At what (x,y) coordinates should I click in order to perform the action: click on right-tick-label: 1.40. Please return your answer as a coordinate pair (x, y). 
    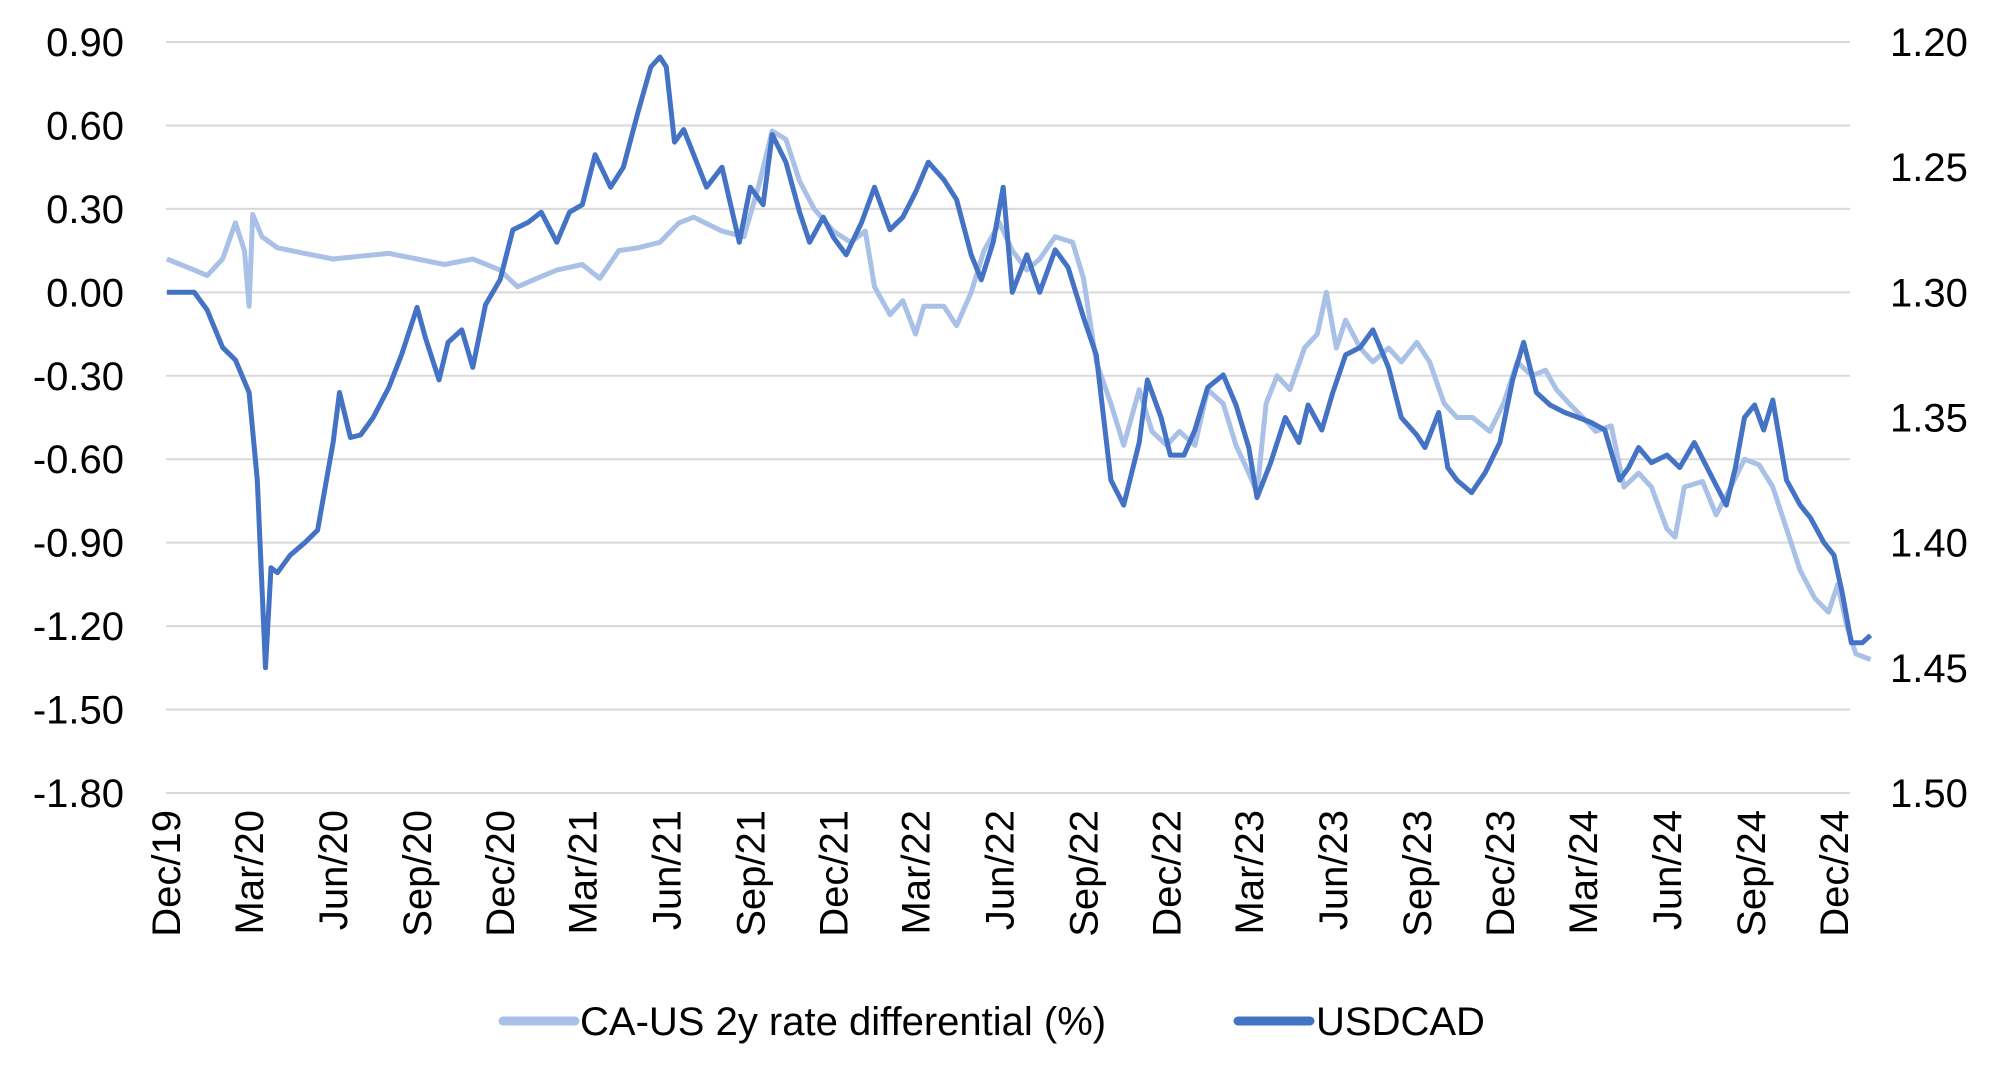
    Looking at the image, I should click on (1929, 544).